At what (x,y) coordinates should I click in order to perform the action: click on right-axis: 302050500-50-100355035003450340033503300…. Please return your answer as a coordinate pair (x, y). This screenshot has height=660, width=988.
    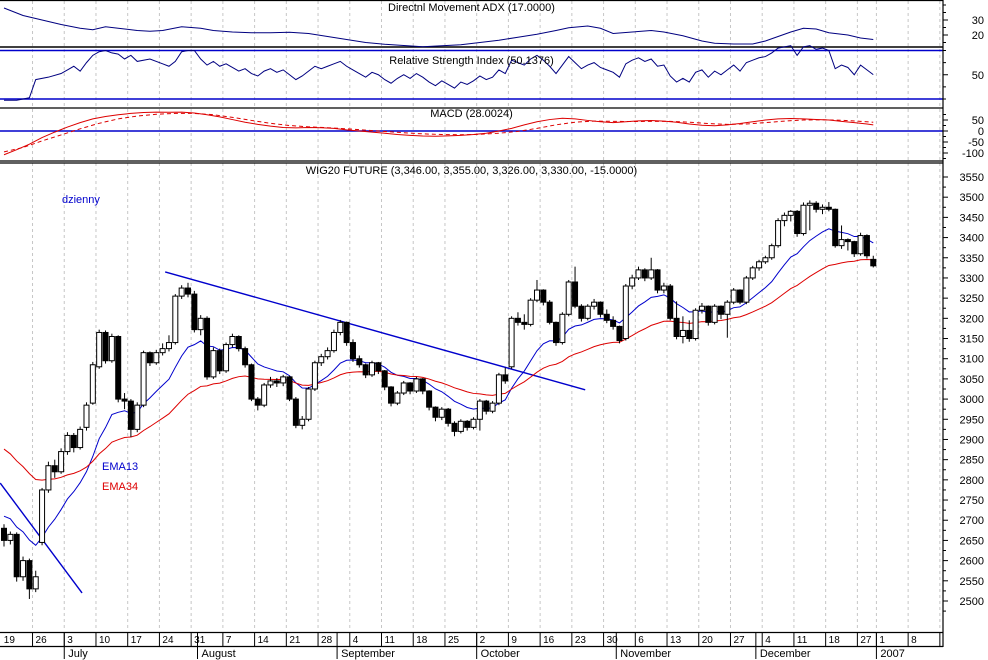
    Looking at the image, I should click on (963, 308).